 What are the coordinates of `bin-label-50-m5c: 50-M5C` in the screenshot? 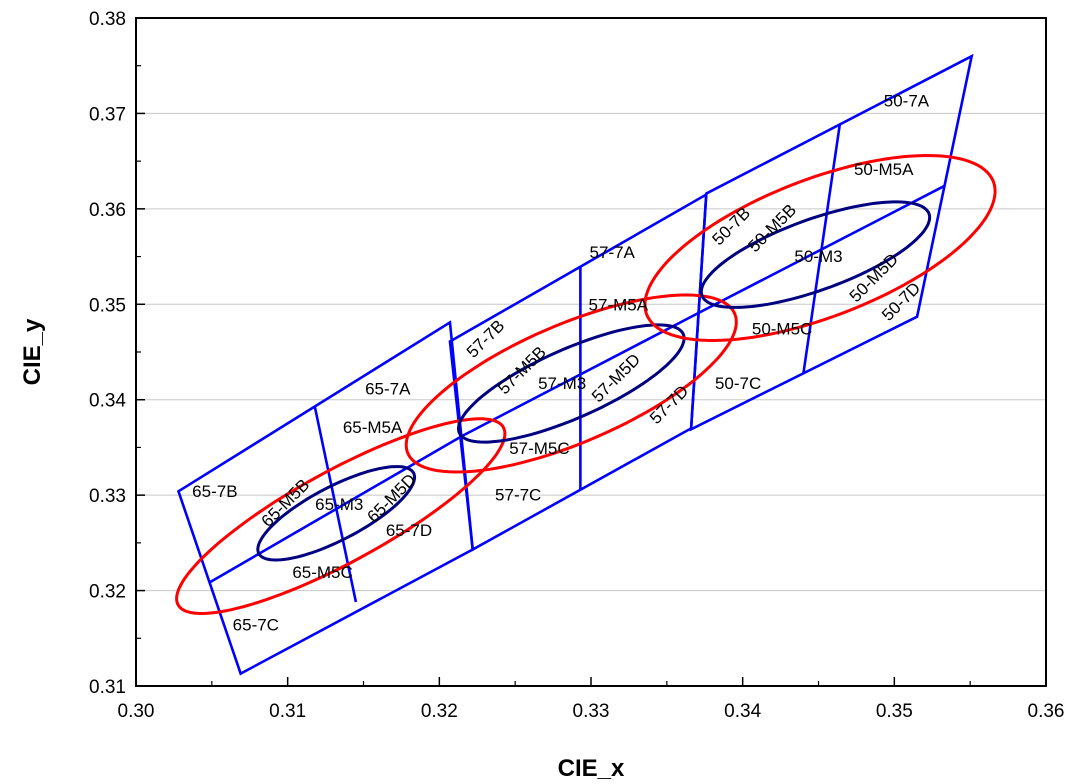 It's located at (782, 329).